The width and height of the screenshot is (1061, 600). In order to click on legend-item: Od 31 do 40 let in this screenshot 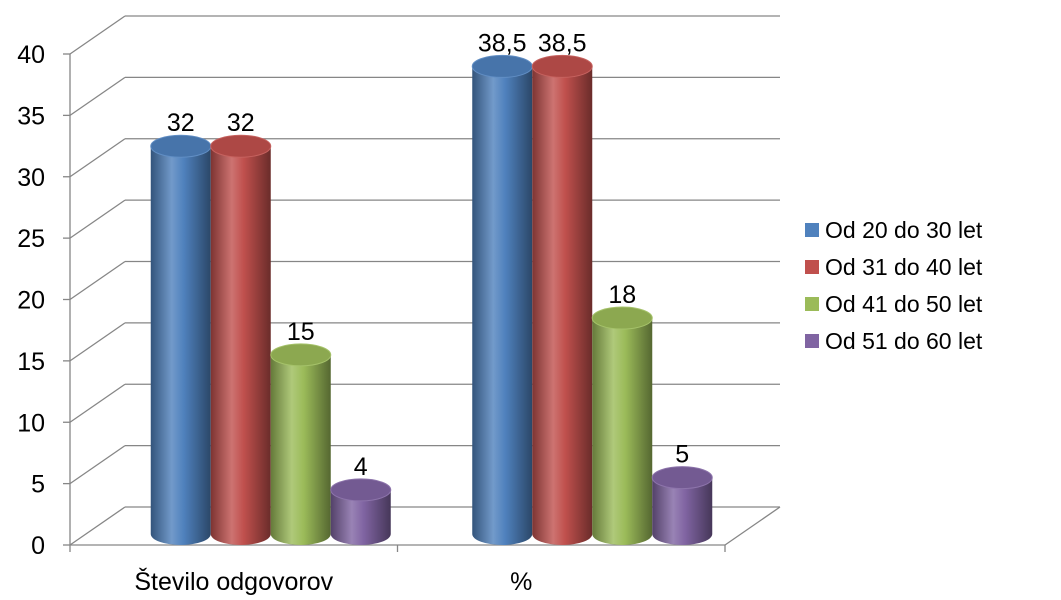, I will do `click(894, 267)`.